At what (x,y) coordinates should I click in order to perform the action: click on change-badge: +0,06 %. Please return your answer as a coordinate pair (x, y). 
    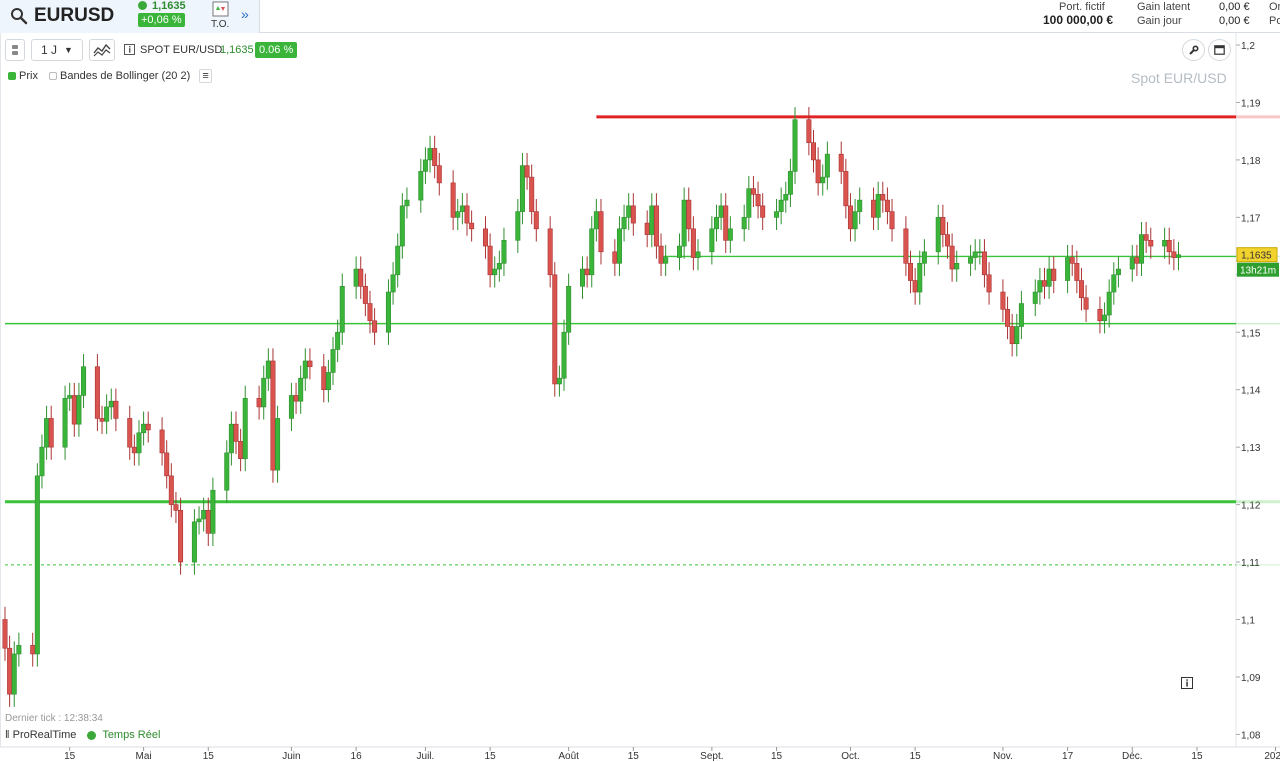
    Looking at the image, I should click on (161, 20).